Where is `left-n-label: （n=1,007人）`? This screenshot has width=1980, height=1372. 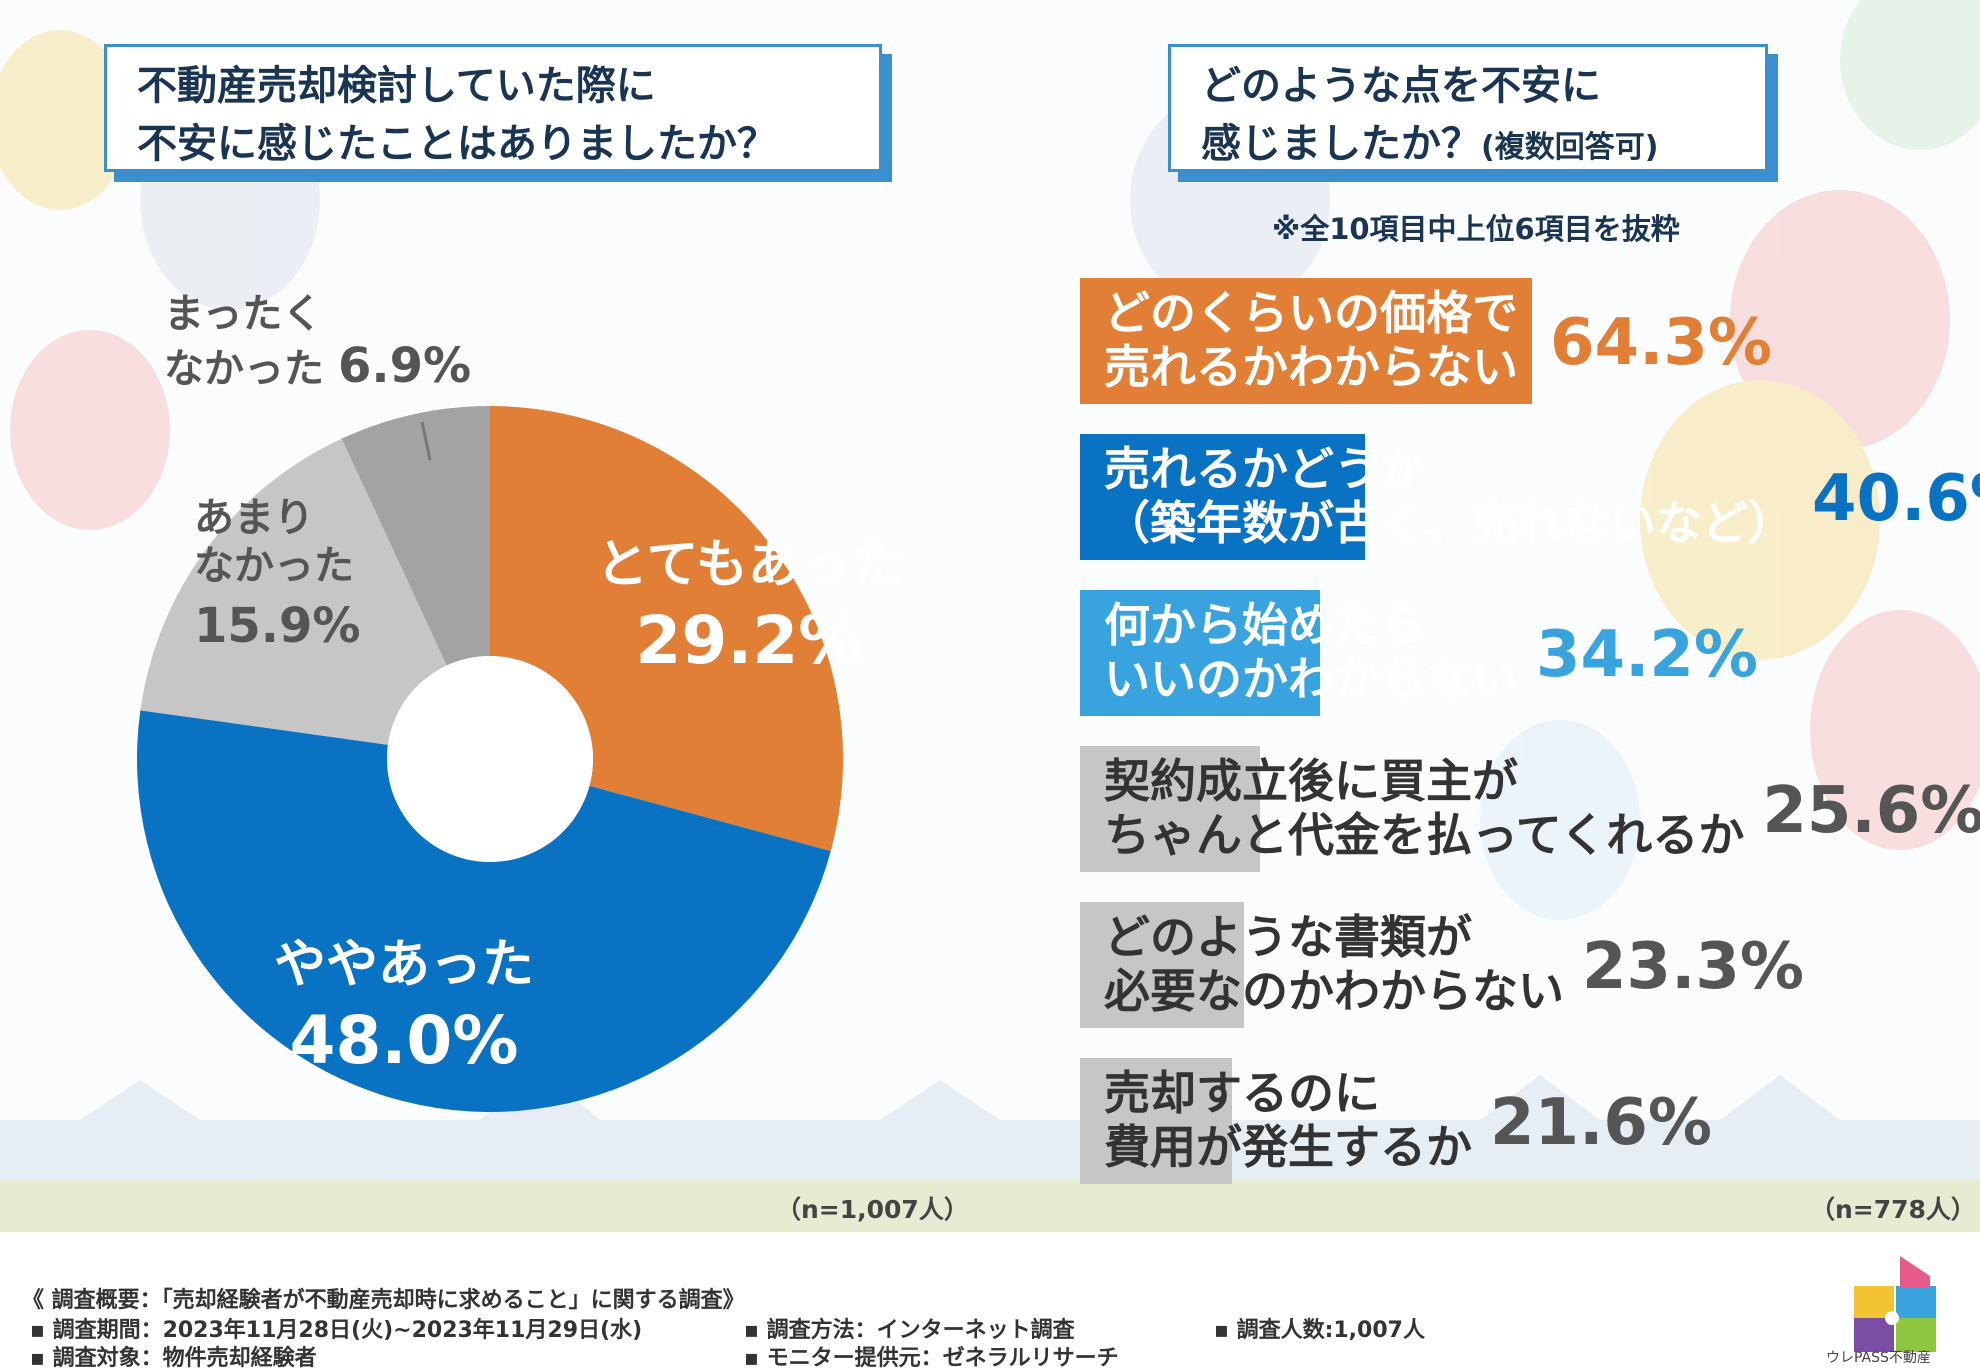 left-n-label: （n=1,007人） is located at coordinates (872, 1209).